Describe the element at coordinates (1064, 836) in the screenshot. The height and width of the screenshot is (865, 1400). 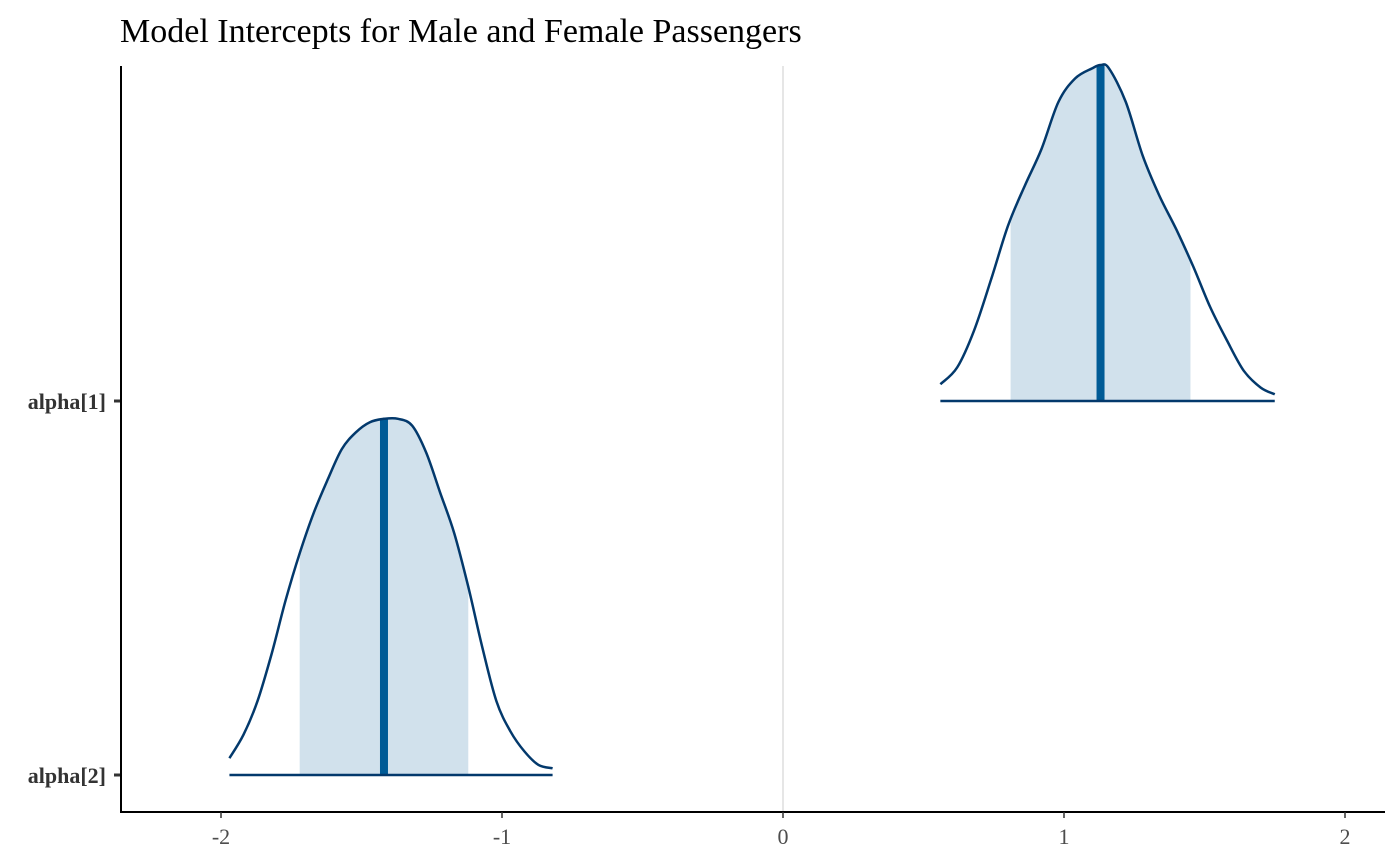
I see `x-tick-label: 1` at that location.